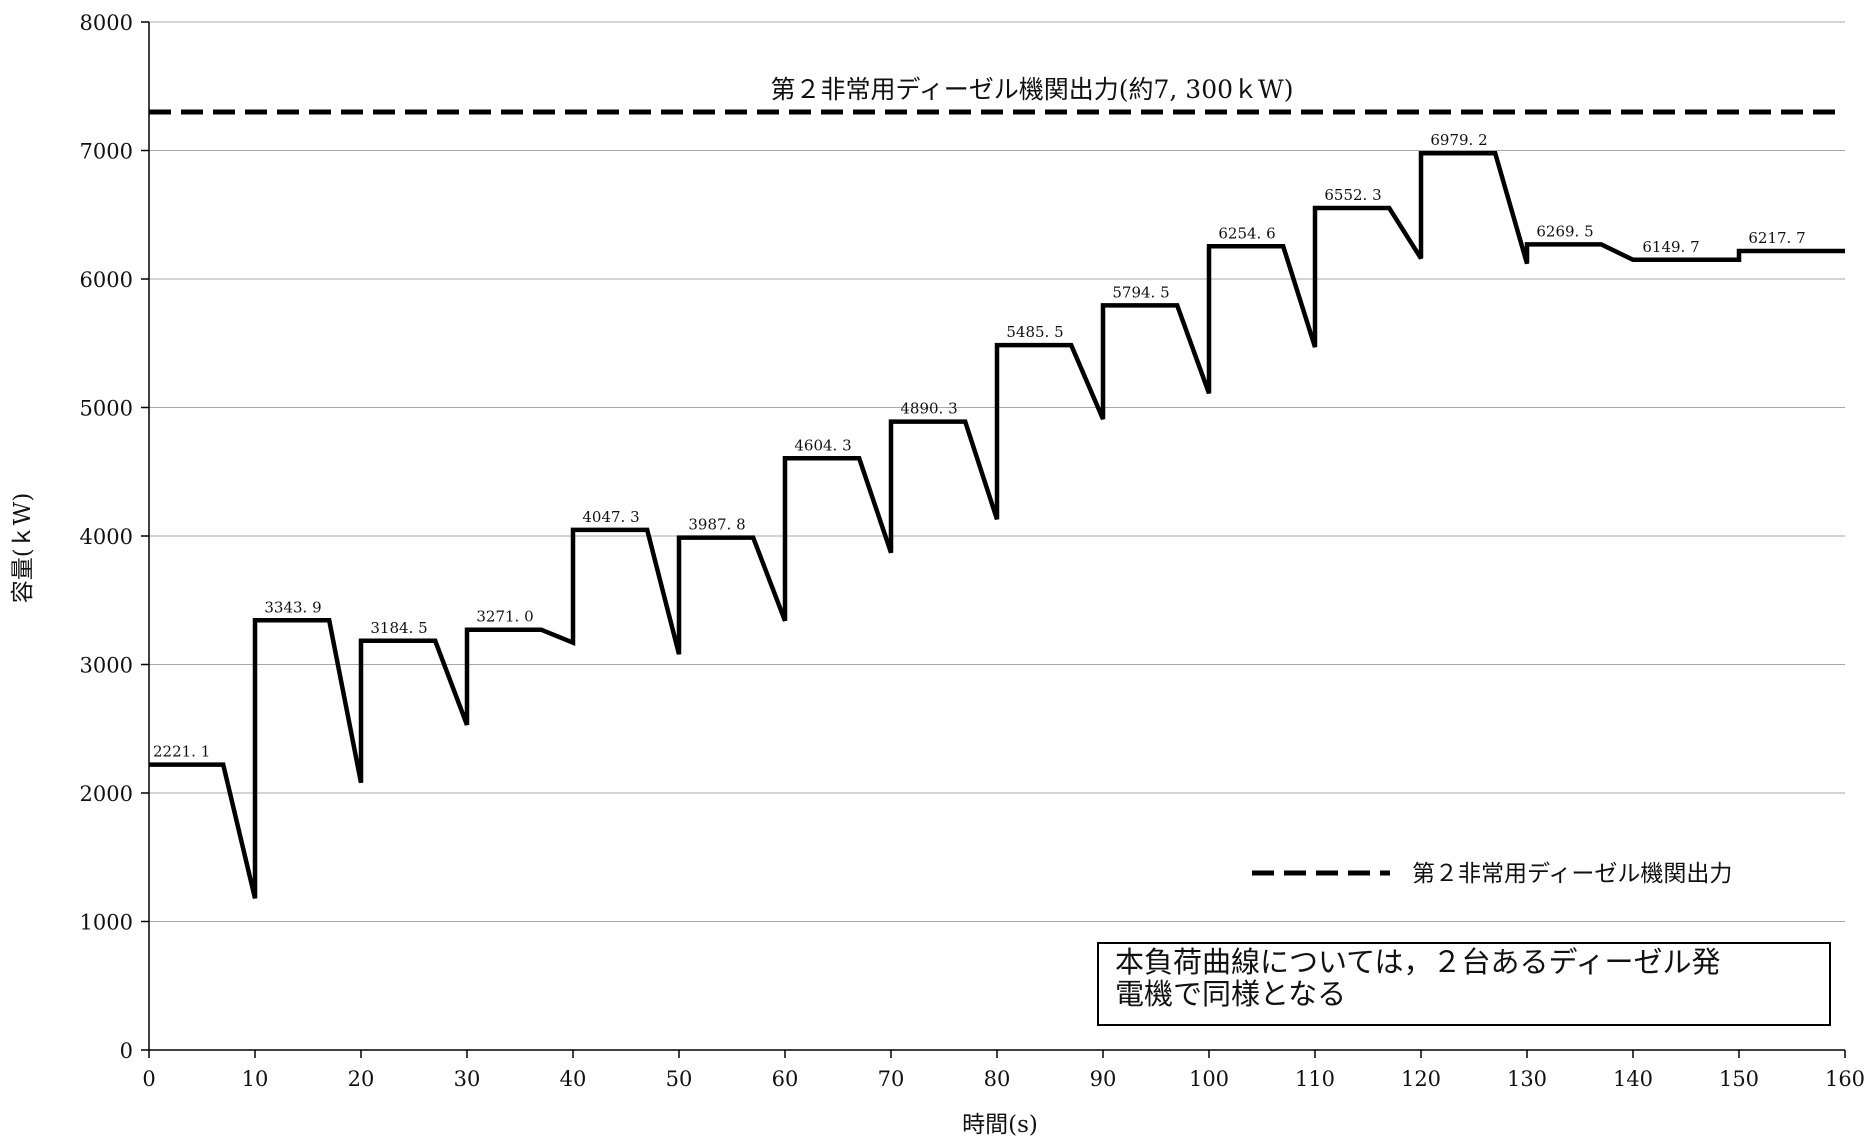  Describe the element at coordinates (1421, 1079) in the screenshot. I see `x-tick-label-120: 120` at that location.